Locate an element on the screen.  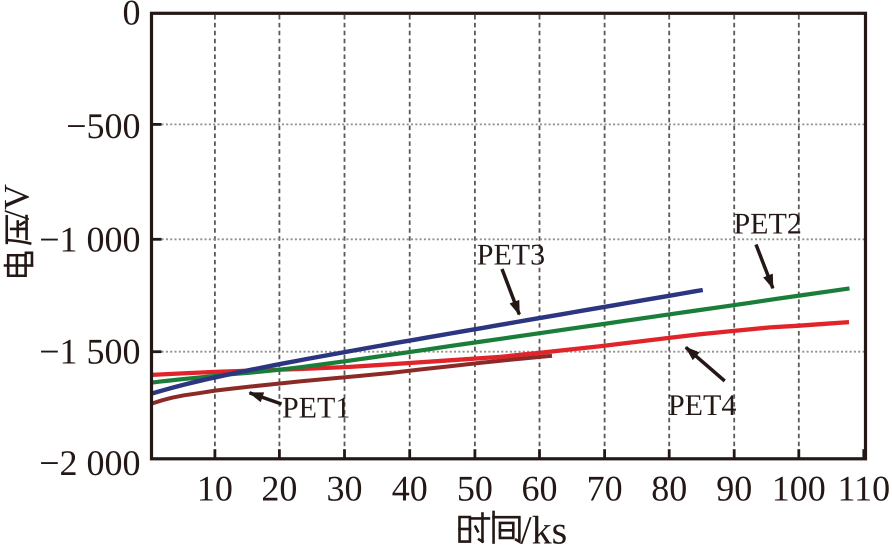
svg-text: 100 is located at coordinates (799, 489).